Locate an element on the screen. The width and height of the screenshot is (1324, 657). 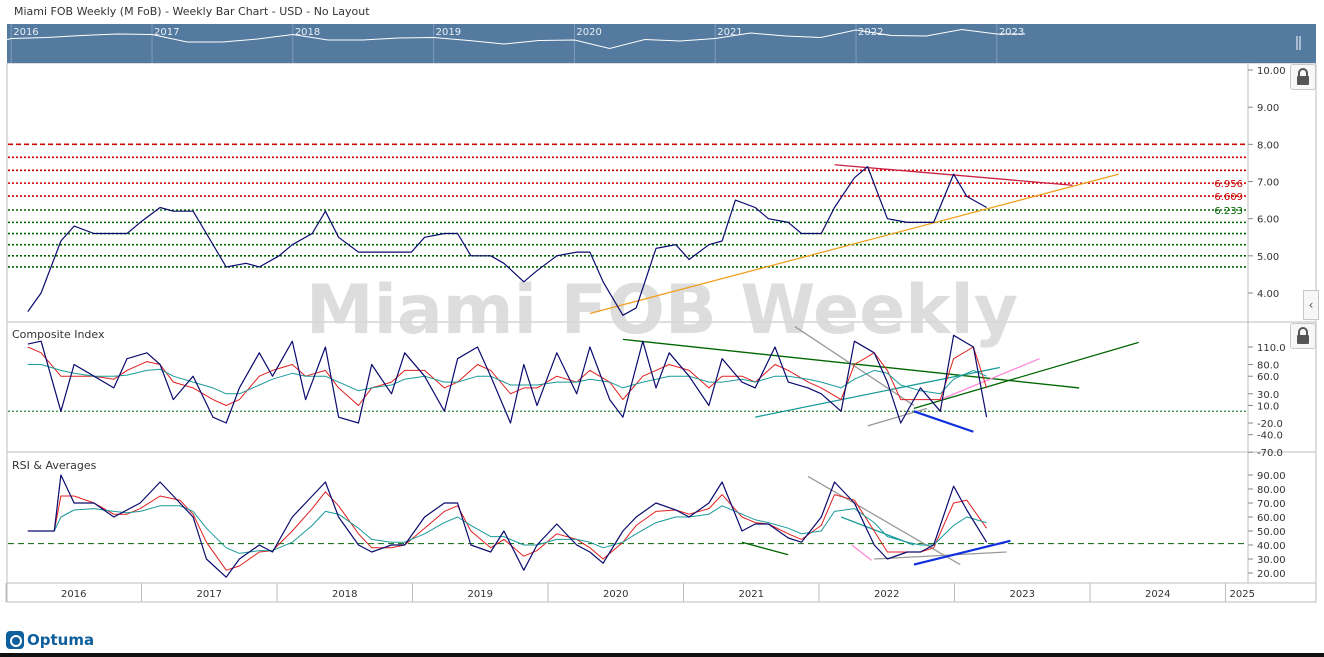
y-axis-tick-label: 30.00 is located at coordinates (1271, 560).